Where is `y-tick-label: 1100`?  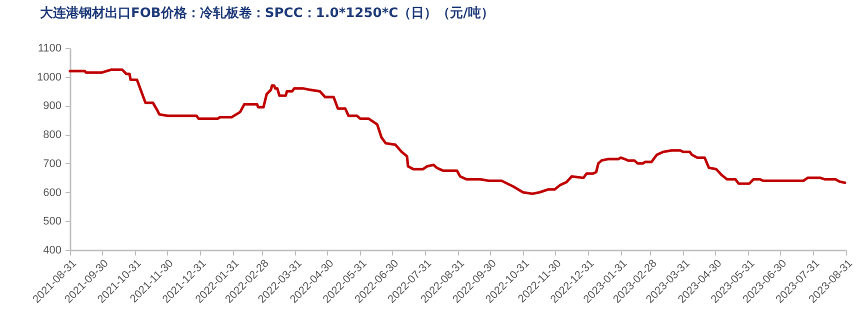
y-tick-label: 1100 is located at coordinates (50, 48).